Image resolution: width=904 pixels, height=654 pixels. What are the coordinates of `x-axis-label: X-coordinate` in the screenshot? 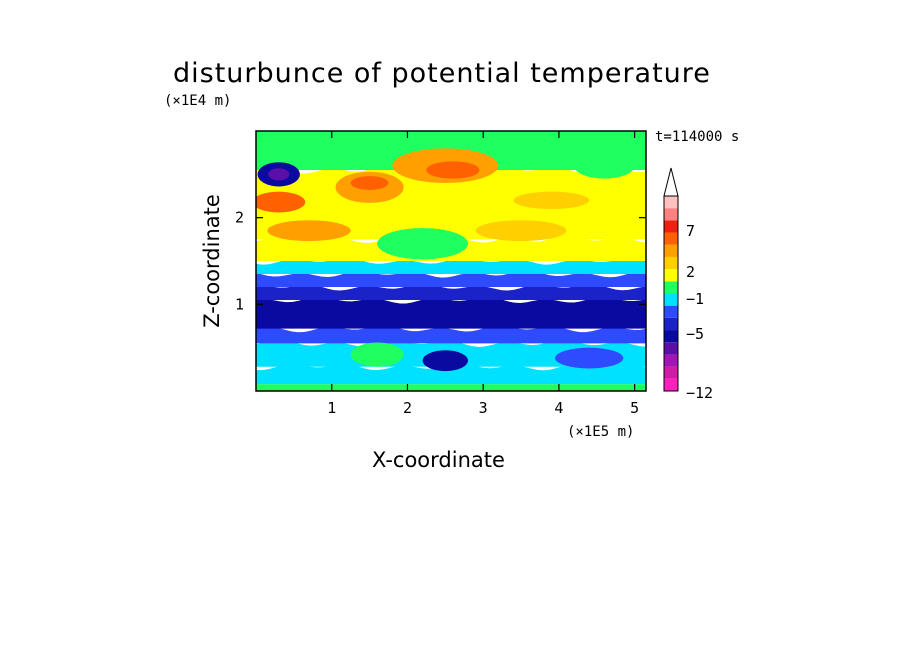 It's located at (438, 460).